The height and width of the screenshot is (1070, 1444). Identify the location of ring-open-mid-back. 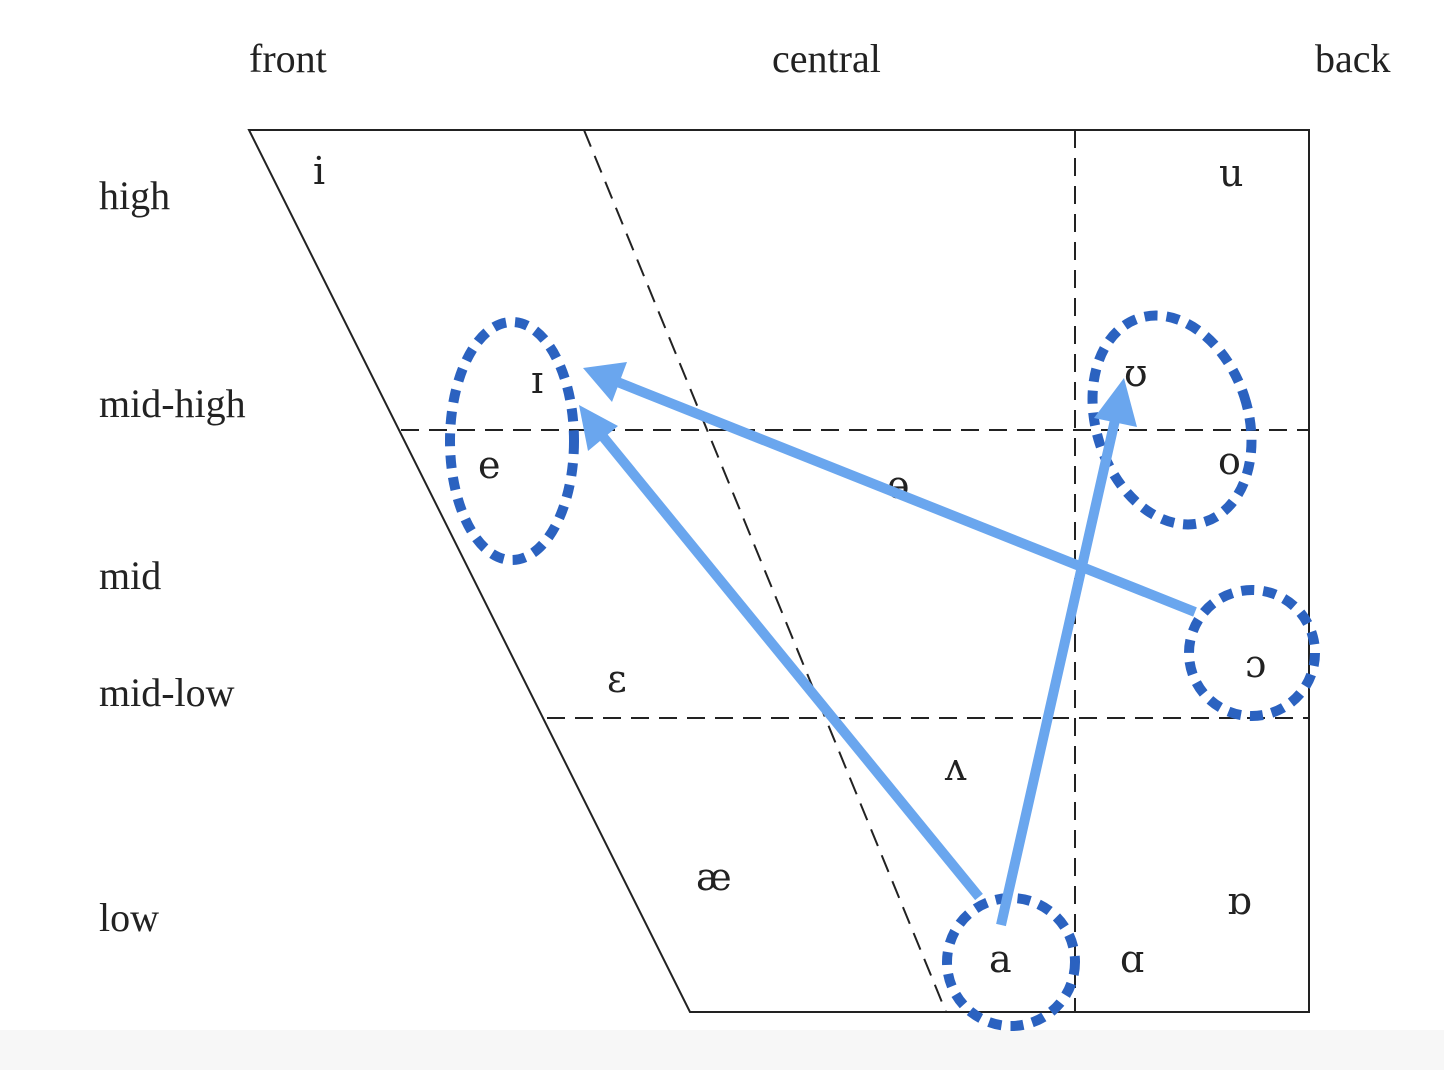
(1252, 653).